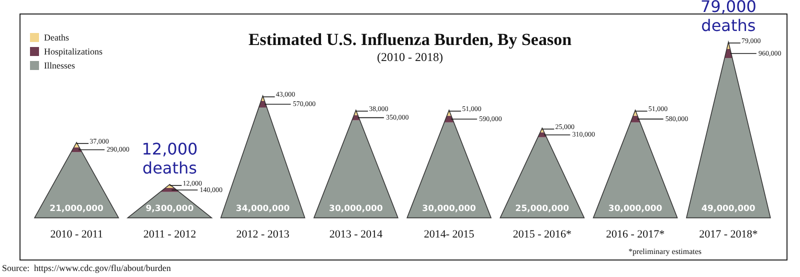 The height and width of the screenshot is (277, 800). What do you see at coordinates (169, 234) in the screenshot?
I see `category-label: 2011 - 2012` at bounding box center [169, 234].